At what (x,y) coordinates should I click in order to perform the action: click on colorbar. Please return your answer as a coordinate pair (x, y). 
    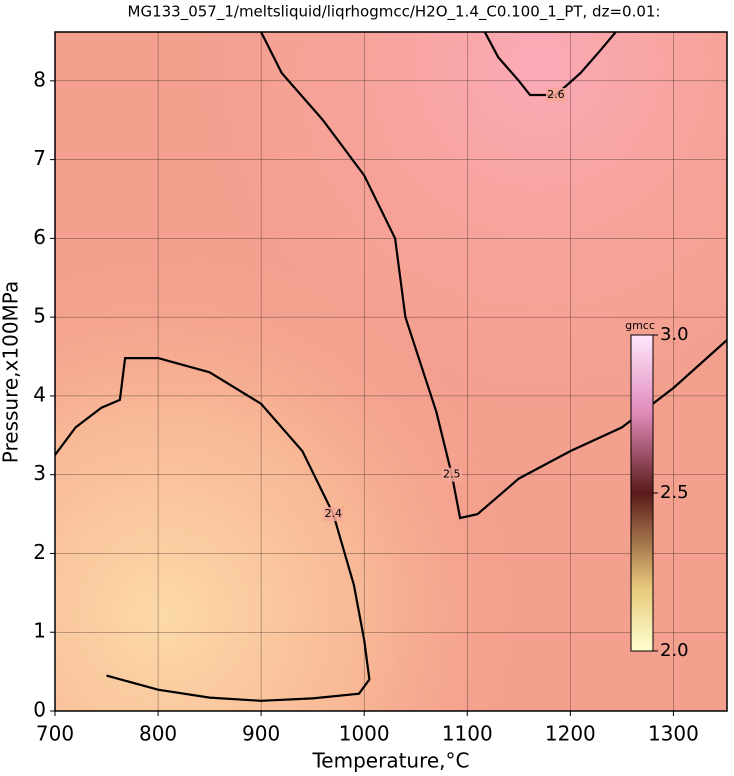
    Looking at the image, I should click on (642, 493).